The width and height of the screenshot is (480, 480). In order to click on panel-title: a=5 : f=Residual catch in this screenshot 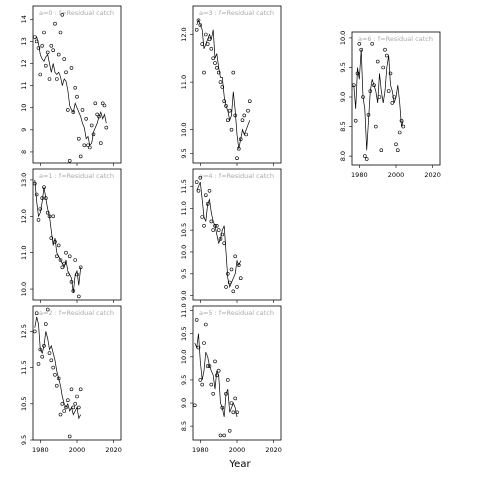, I will do `click(236, 313)`.